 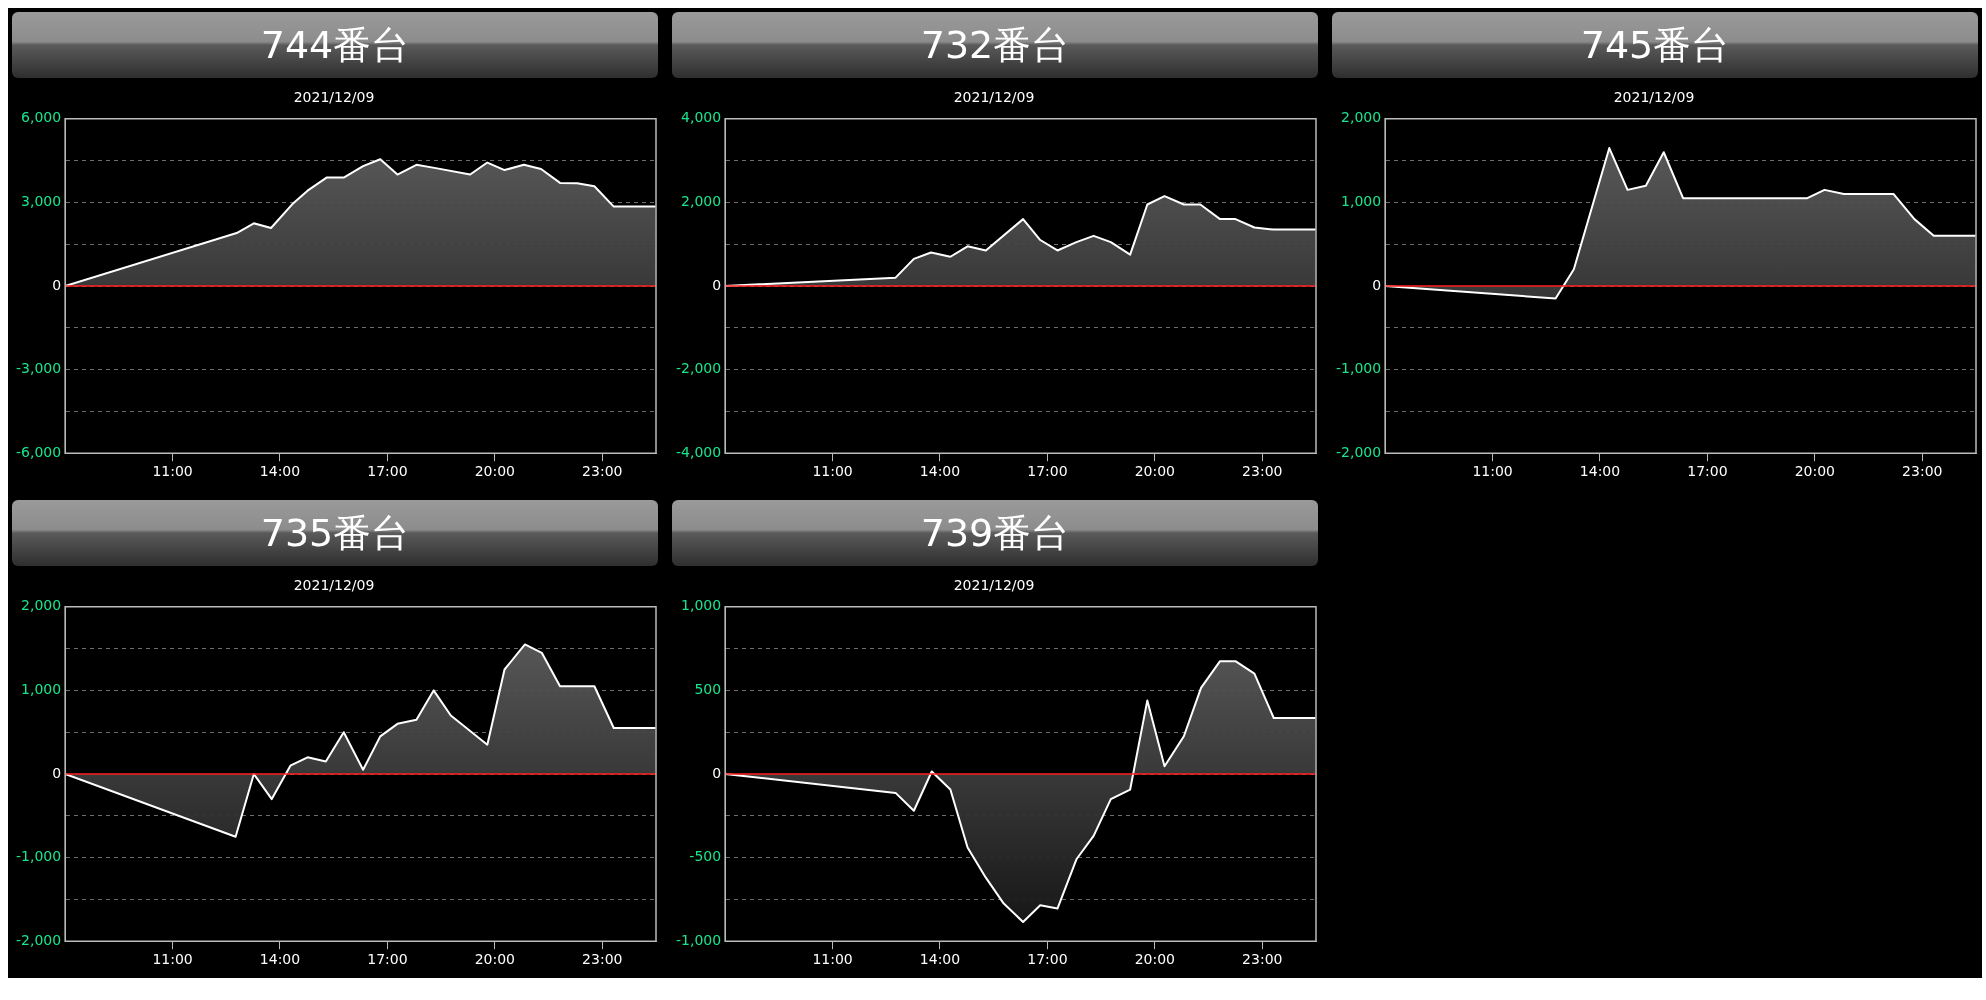 What do you see at coordinates (995, 533) in the screenshot?
I see `chart-title: 739番台` at bounding box center [995, 533].